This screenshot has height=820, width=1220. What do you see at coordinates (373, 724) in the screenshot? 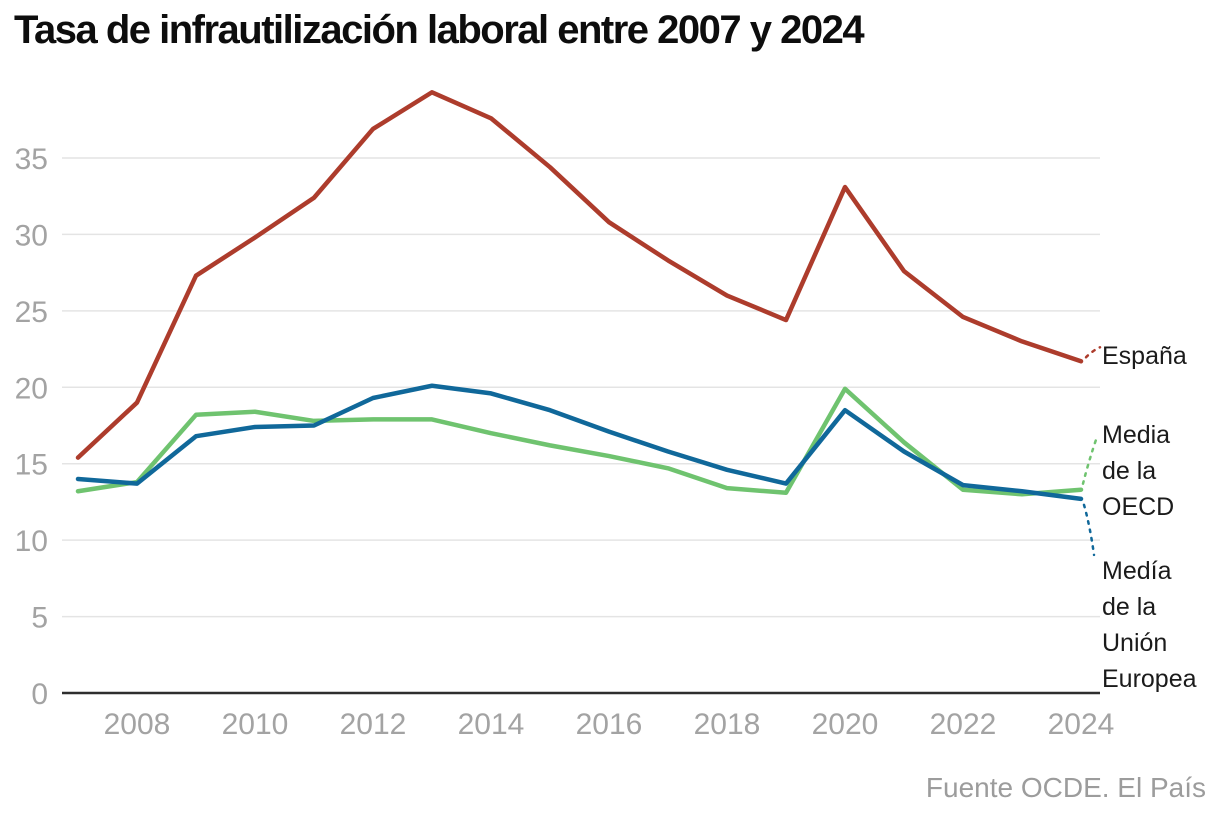
I see `x-tick-label: 2012` at bounding box center [373, 724].